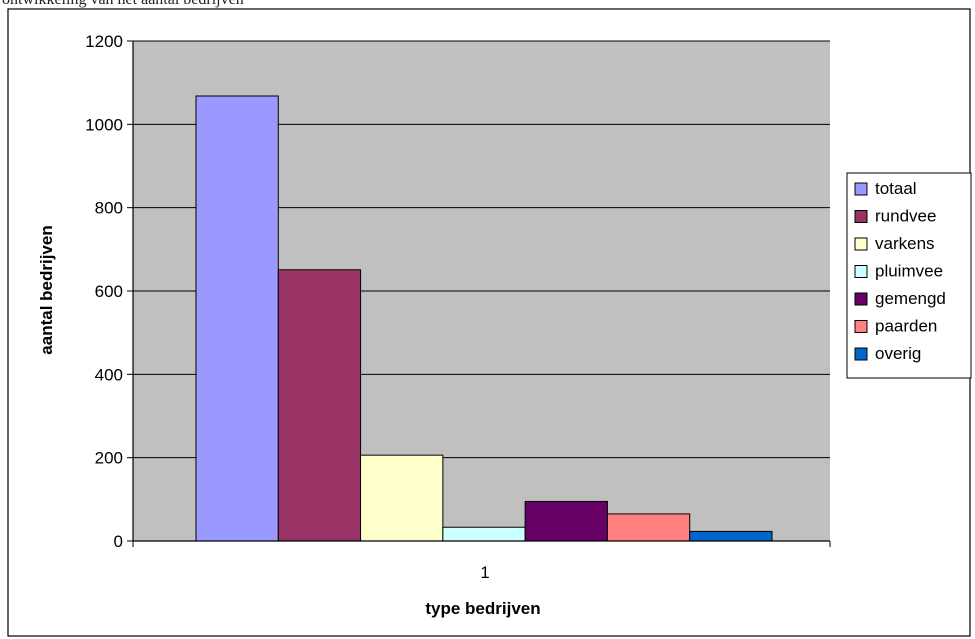  Describe the element at coordinates (898, 353) in the screenshot. I see `legend-label-overig: overig` at that location.